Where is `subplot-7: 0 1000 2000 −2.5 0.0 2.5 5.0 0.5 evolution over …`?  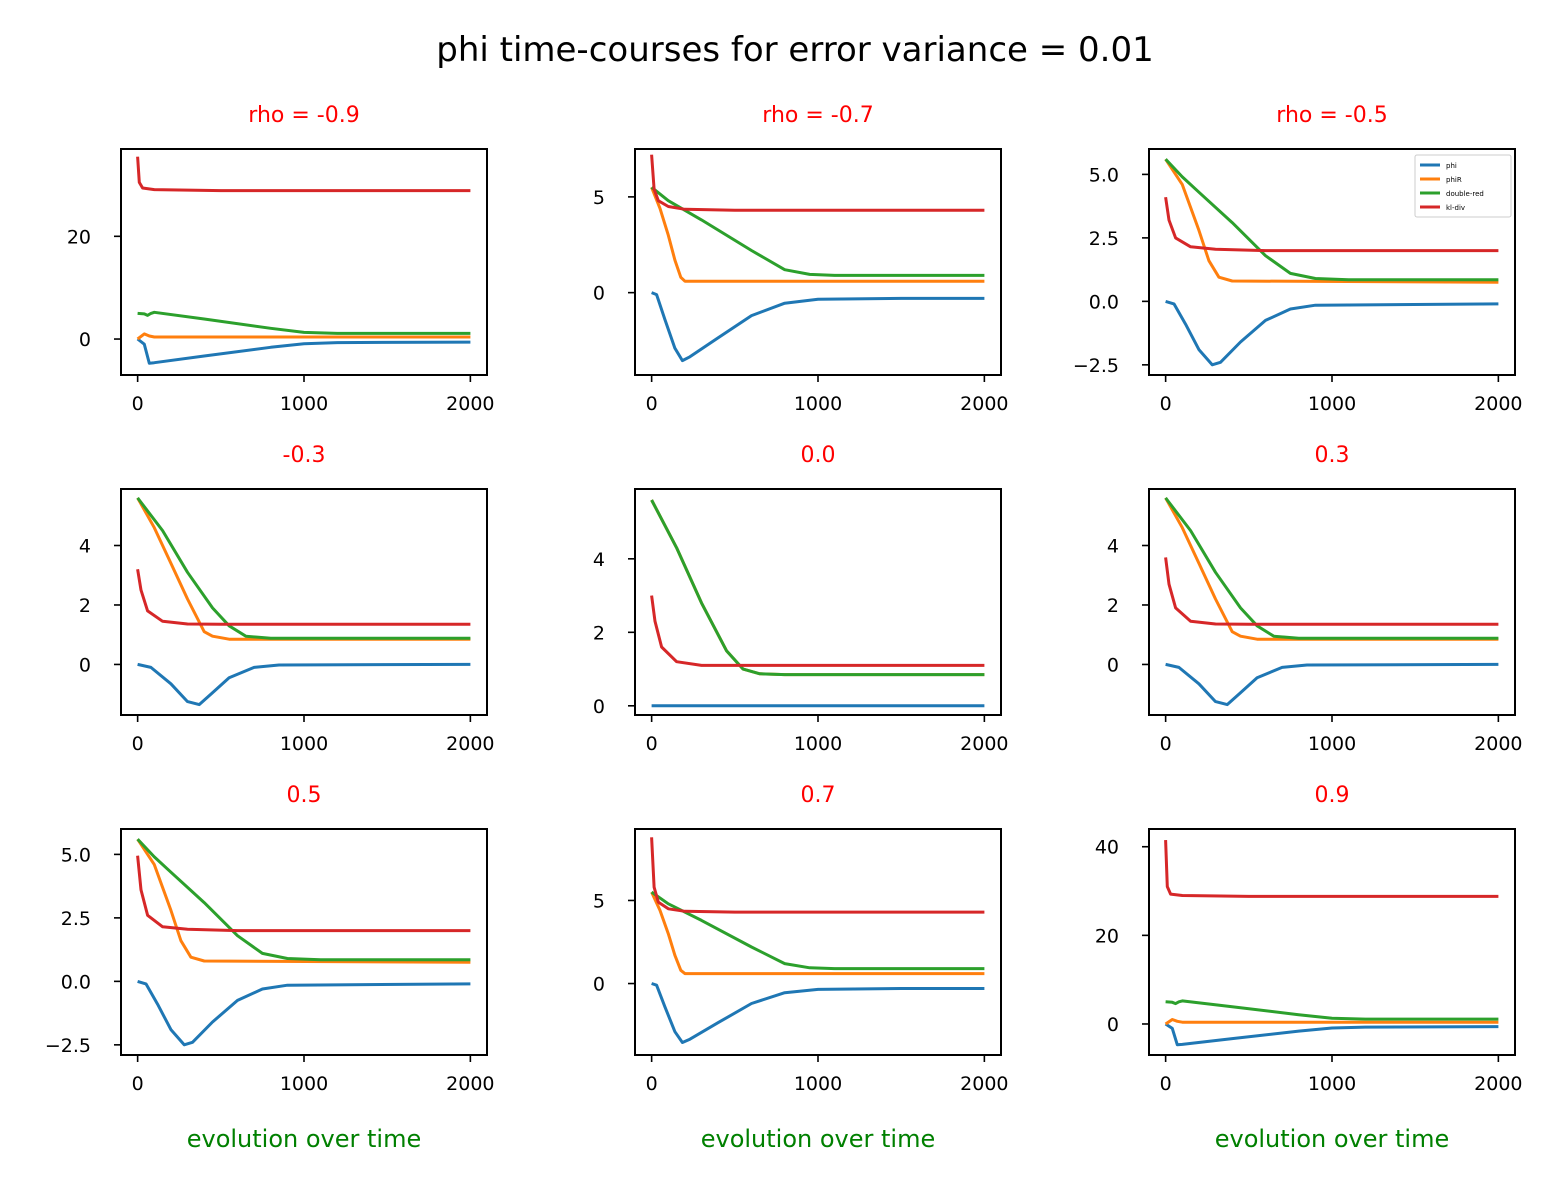 subplot-7: 0 1000 2000 −2.5 0.0 2.5 5.0 0.5 evolution over … is located at coordinates (270, 968).